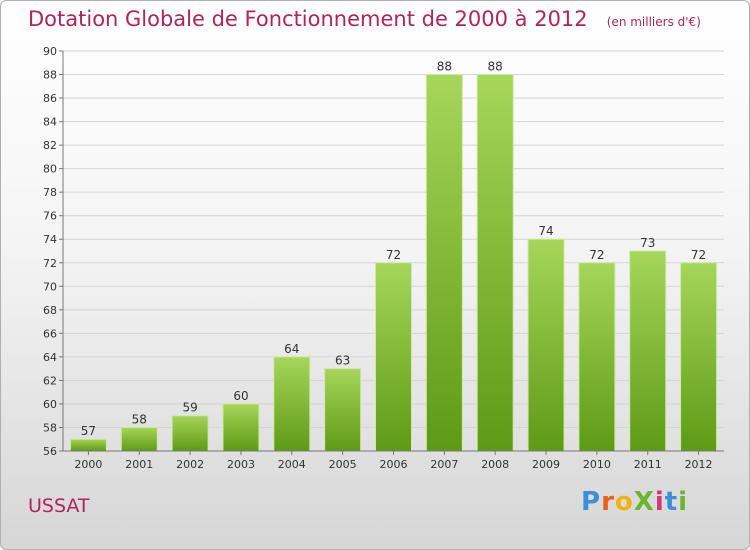 This screenshot has width=750, height=550. I want to click on proxiti-logo: ProXiti, so click(634, 502).